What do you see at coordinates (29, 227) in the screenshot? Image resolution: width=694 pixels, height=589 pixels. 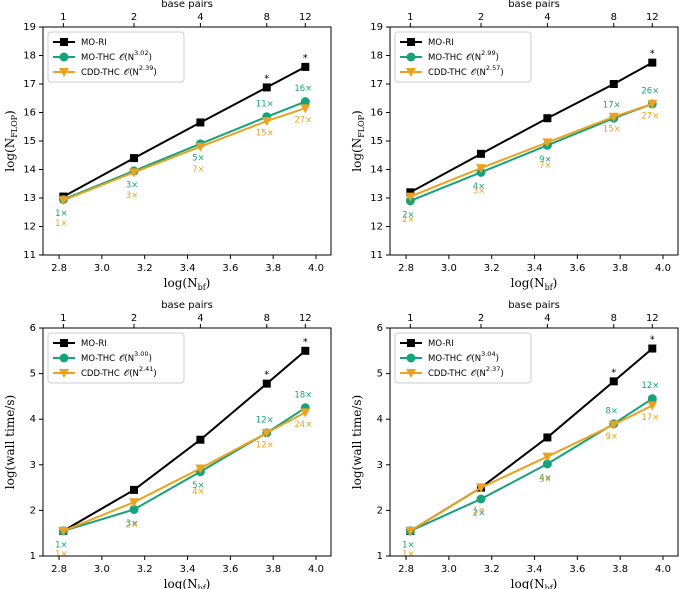 I see `y-tick-label: 12` at bounding box center [29, 227].